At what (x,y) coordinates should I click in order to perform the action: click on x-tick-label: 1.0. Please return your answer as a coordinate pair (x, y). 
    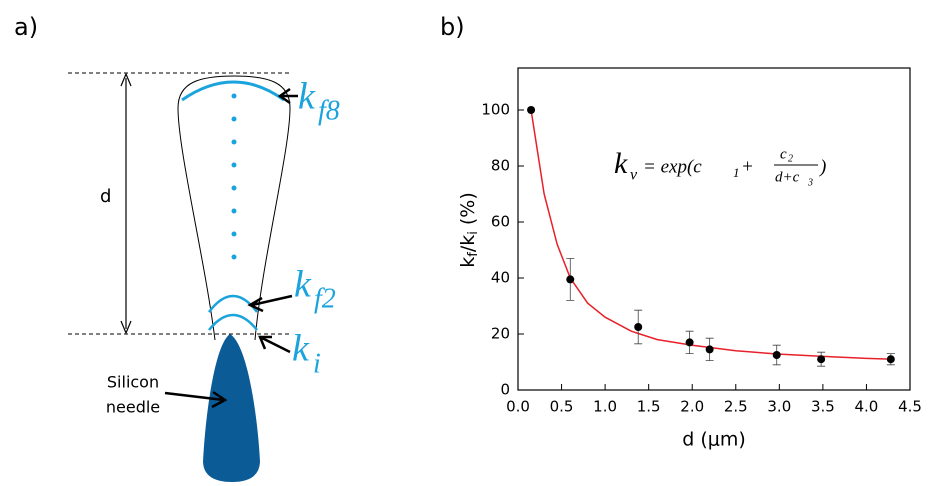
    Looking at the image, I should click on (605, 407).